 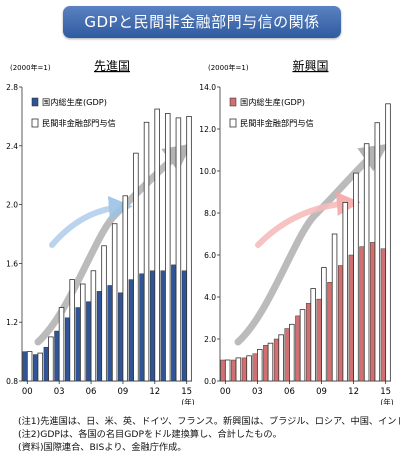 I want to click on y-tick-label: 1.6, so click(x=12, y=263).